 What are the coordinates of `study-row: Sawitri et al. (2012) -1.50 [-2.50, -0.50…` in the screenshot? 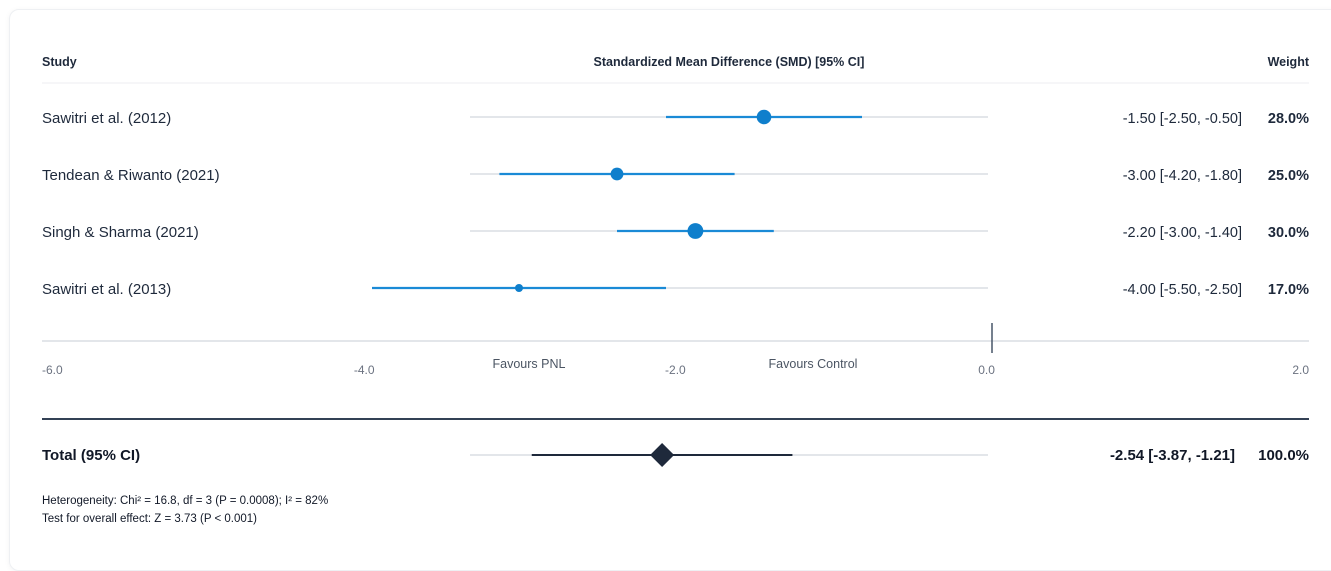 It's located at (675, 118).